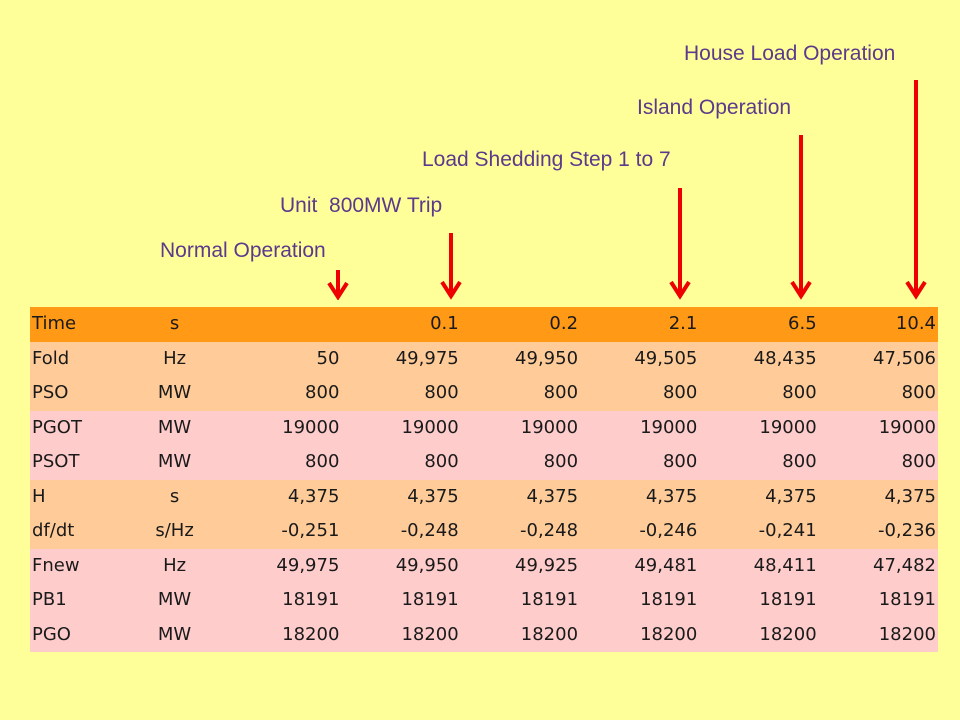 Image resolution: width=960 pixels, height=720 pixels. What do you see at coordinates (282, 531) in the screenshot?
I see `cell: -0,251` at bounding box center [282, 531].